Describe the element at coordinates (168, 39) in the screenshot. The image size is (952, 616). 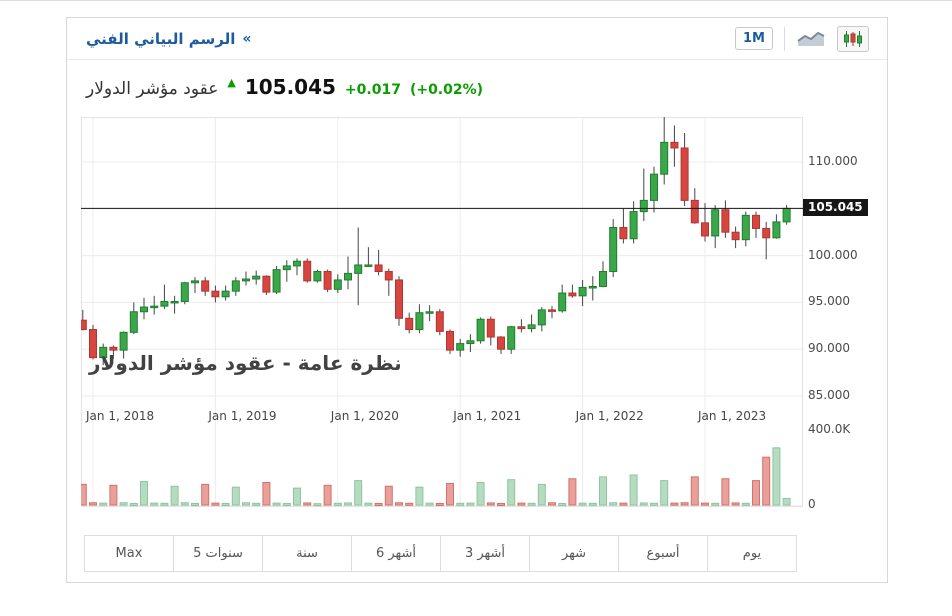
I see `chart-section-link: الرسم البياني الفني «` at that location.